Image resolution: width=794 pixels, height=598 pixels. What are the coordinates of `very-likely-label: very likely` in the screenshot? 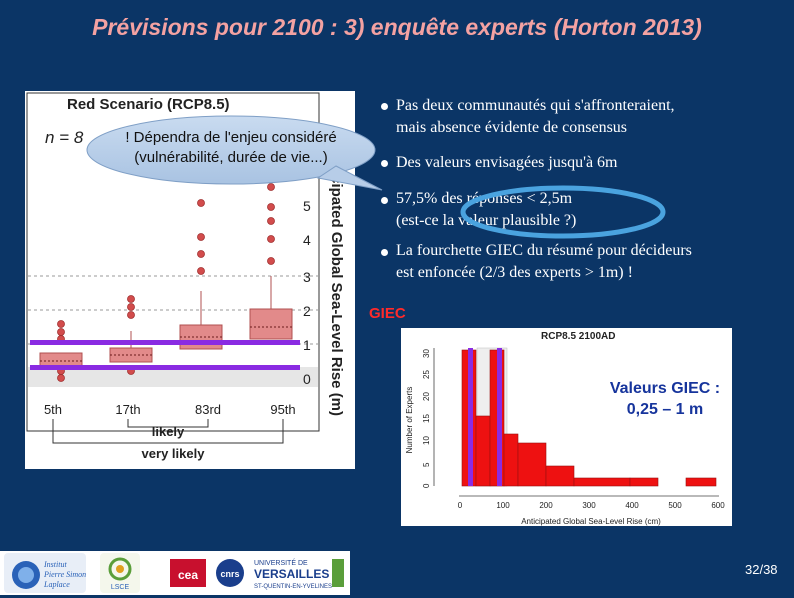 It's located at (174, 453).